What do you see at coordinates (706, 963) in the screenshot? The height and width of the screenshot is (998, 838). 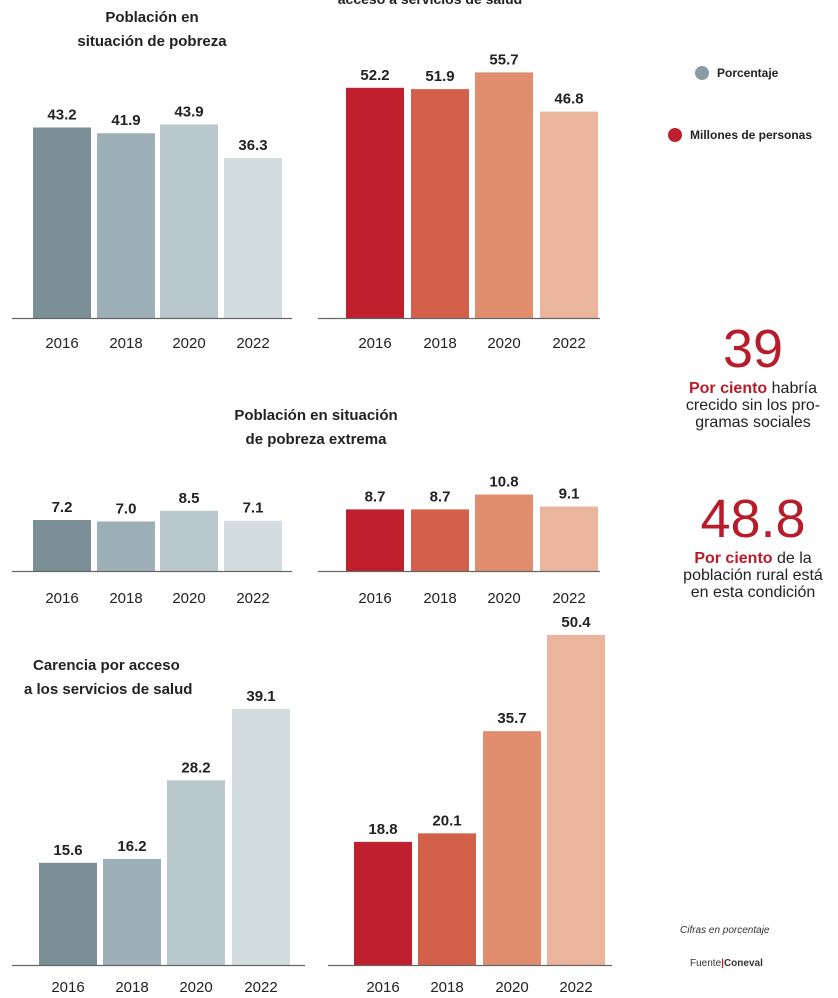 I see `source-label: Fuente` at bounding box center [706, 963].